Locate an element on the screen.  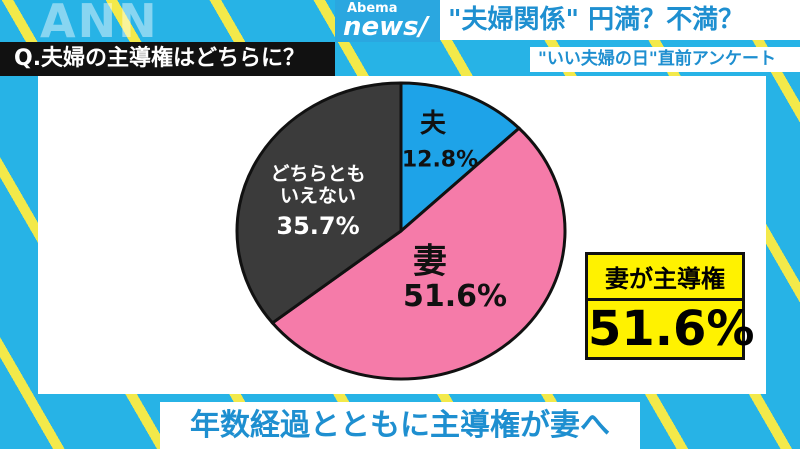
logo: Abema news/ is located at coordinates (387, 21).